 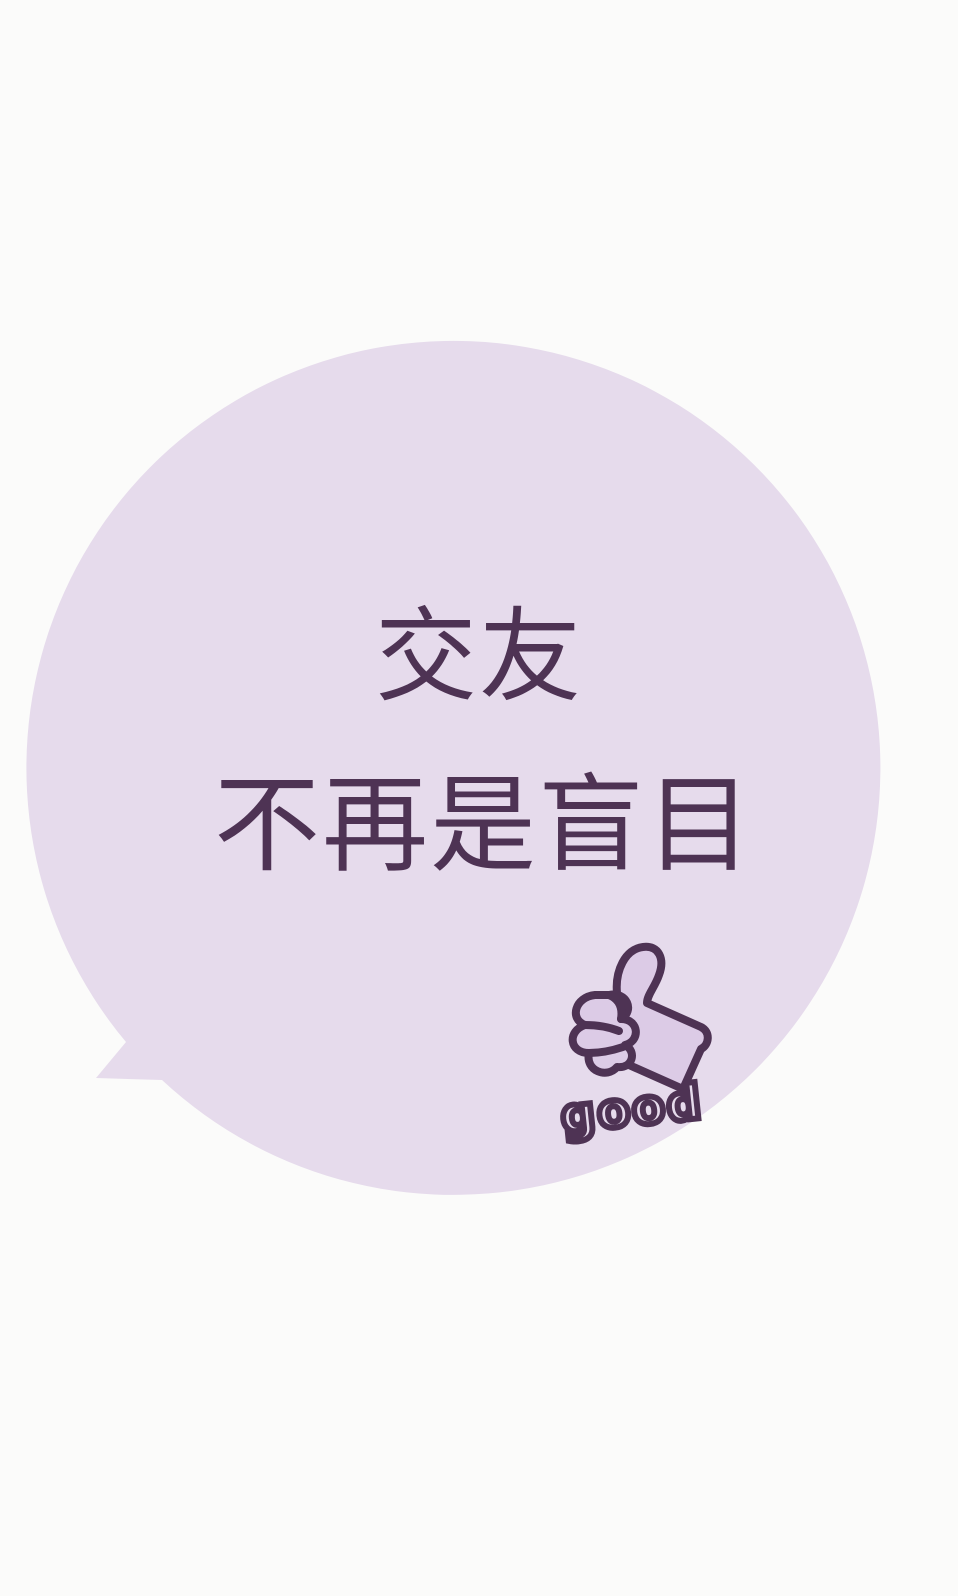 What do you see at coordinates (484, 825) in the screenshot?
I see `headline-line-2: 不再是盲目` at bounding box center [484, 825].